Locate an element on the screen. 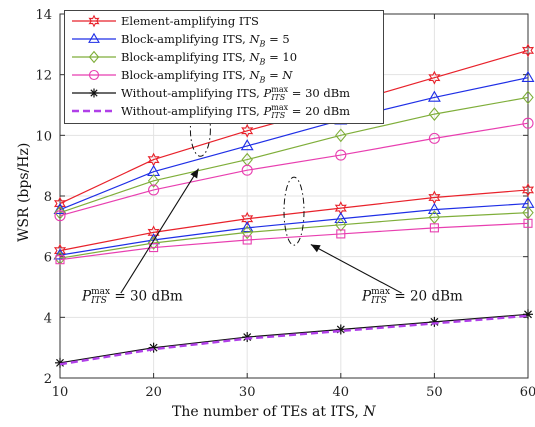 This screenshot has width=535, height=427. annotation-ellipse-20dbm is located at coordinates (294, 211).